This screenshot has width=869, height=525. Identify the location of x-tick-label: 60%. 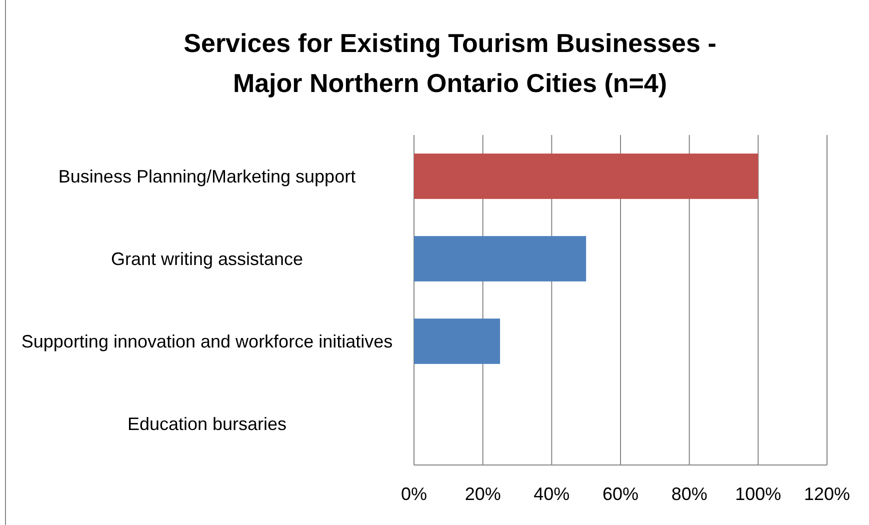
(620, 494).